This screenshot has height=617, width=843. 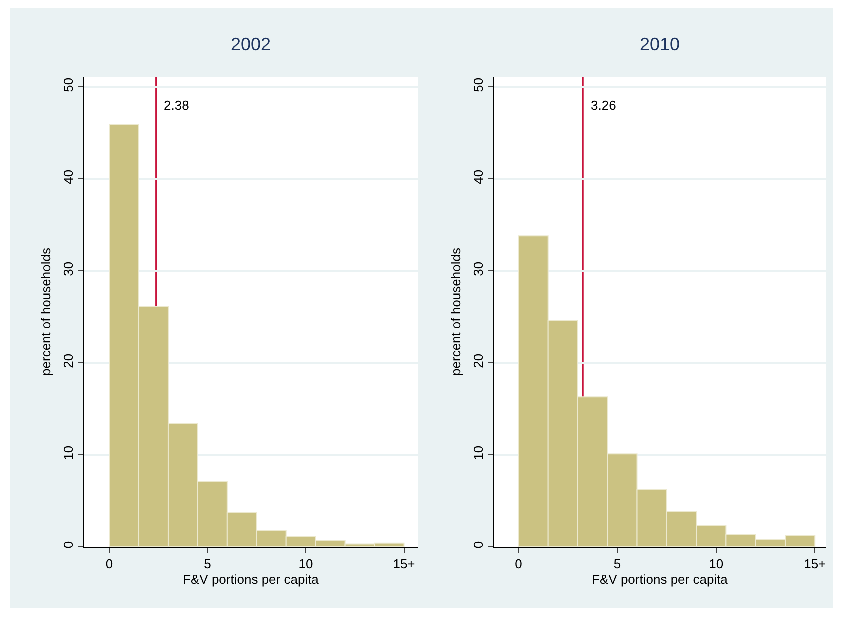 What do you see at coordinates (603, 105) in the screenshot?
I see `ref-line-label: 3.26` at bounding box center [603, 105].